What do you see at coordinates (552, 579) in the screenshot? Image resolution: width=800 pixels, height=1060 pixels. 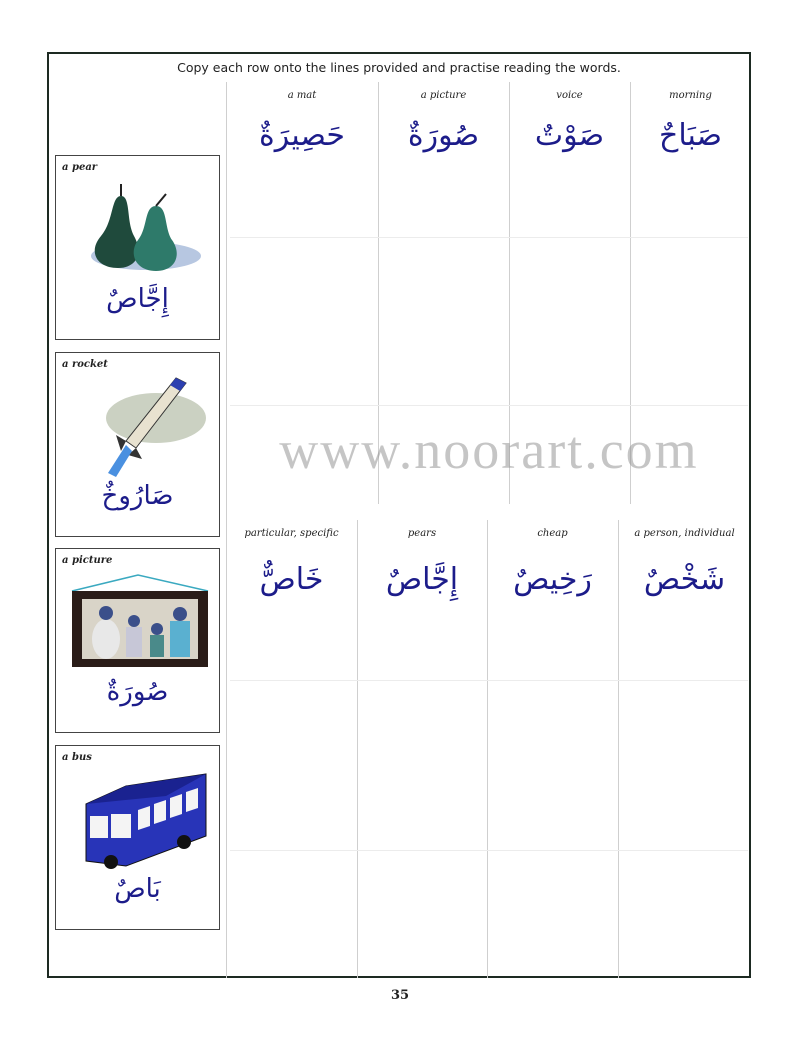 I see `arabic-word: رَخِيصٌ` at bounding box center [552, 579].